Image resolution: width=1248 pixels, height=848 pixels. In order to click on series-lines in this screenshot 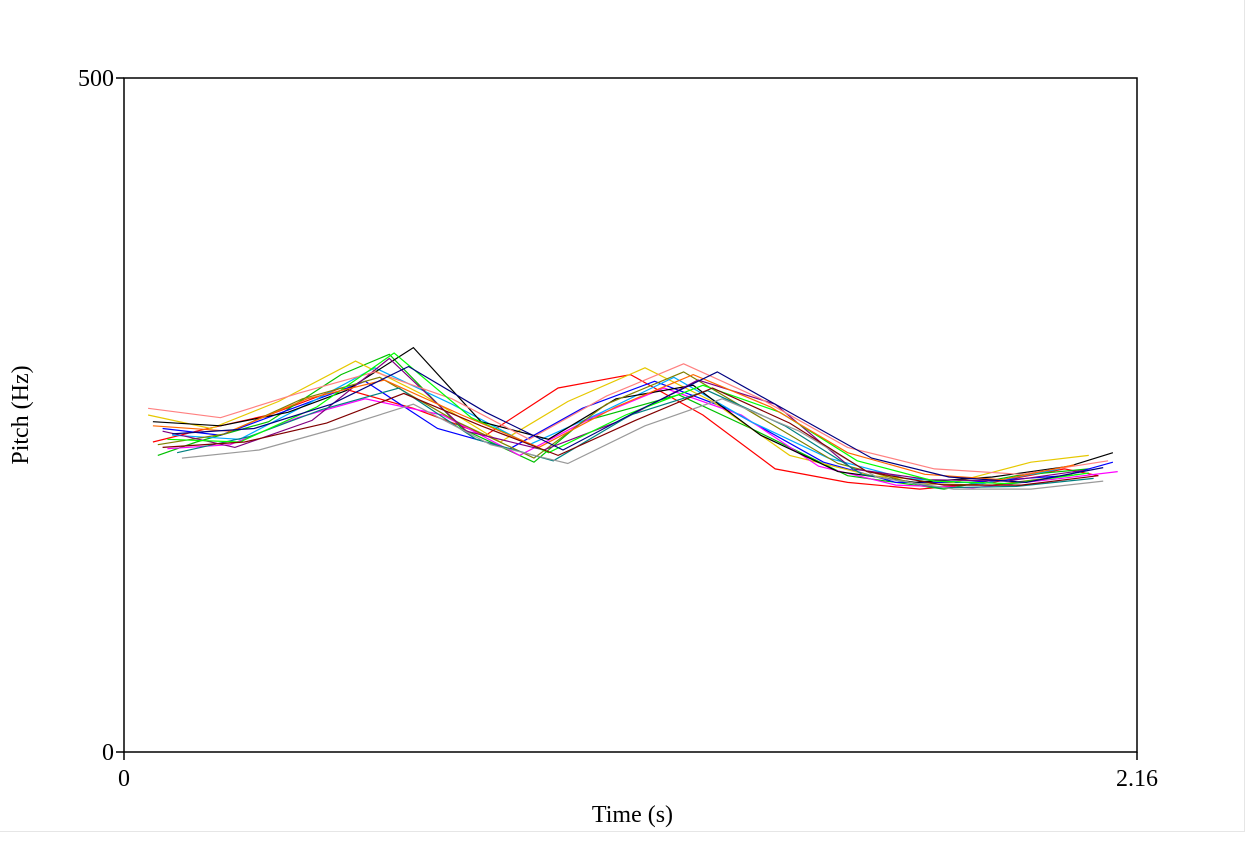, I will do `click(632, 418)`.